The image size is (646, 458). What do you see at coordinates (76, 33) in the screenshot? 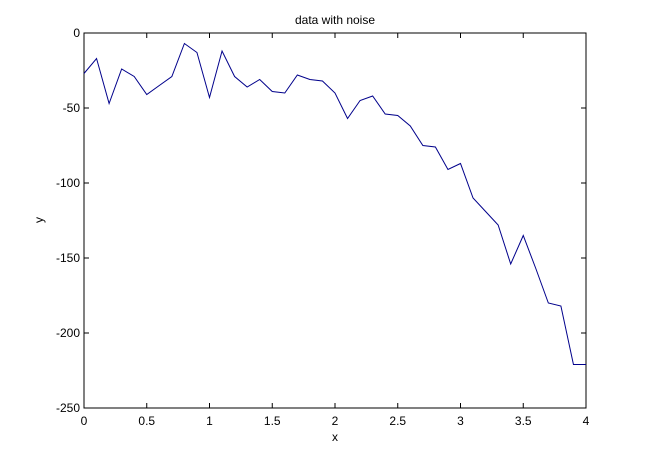
I see `y-tick-label: 0` at bounding box center [76, 33].